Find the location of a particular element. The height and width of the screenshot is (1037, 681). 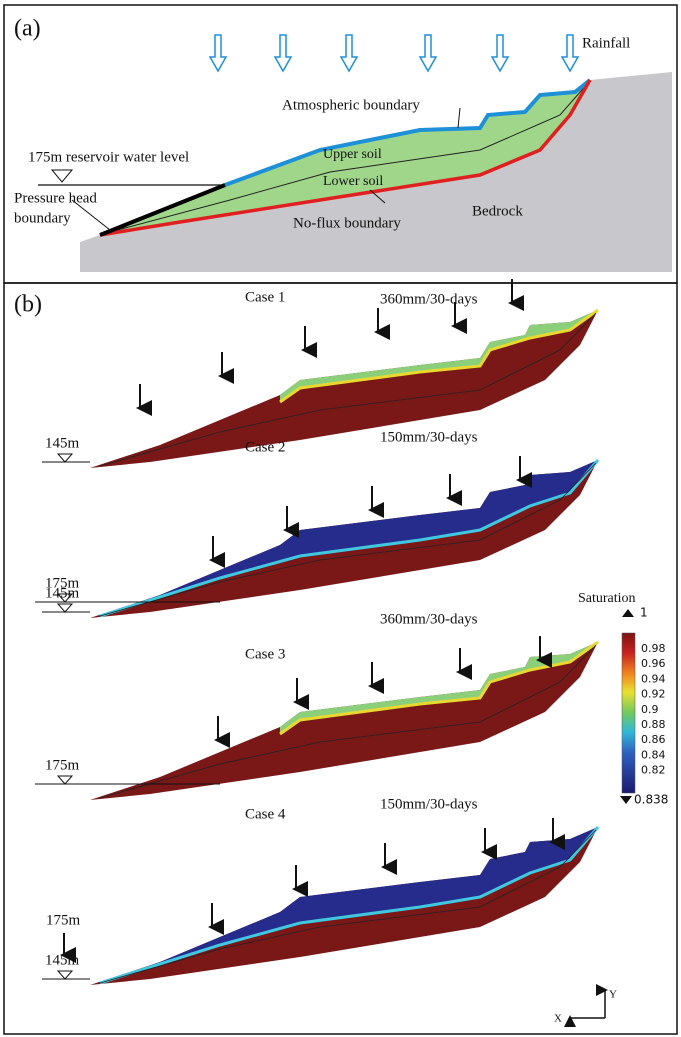

atmospheric-boundary is located at coordinates (408, 132).